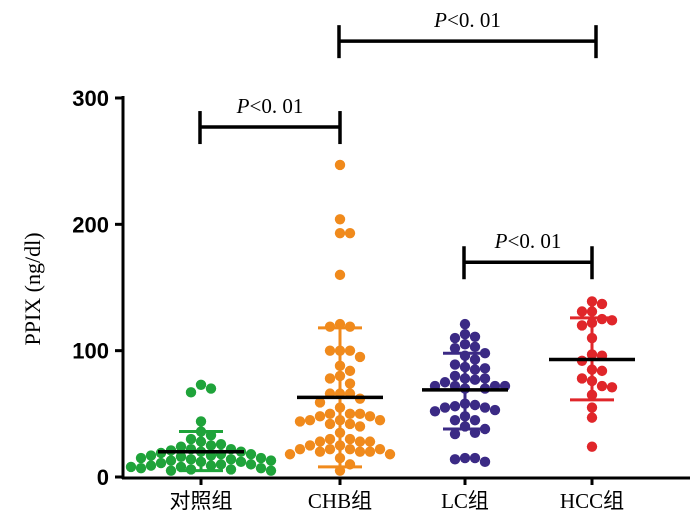  What do you see at coordinates (32, 288) in the screenshot?
I see `y-axis-label: PPIX (ng/dl)` at bounding box center [32, 288].